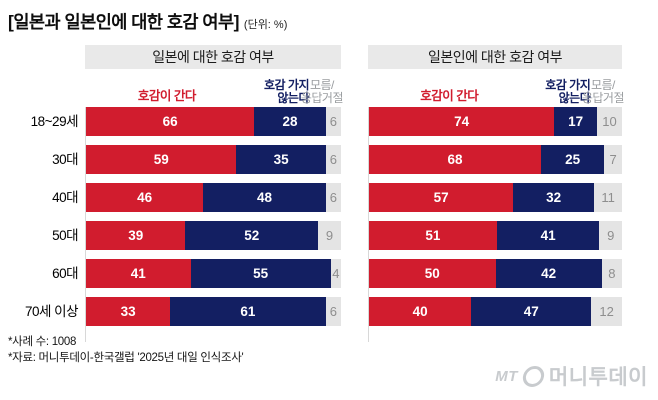  What do you see at coordinates (214, 88) in the screenshot?
I see `legend-japan: 호감이 간다 호감 가지 않는다 모름/ 응답거절` at bounding box center [214, 88].